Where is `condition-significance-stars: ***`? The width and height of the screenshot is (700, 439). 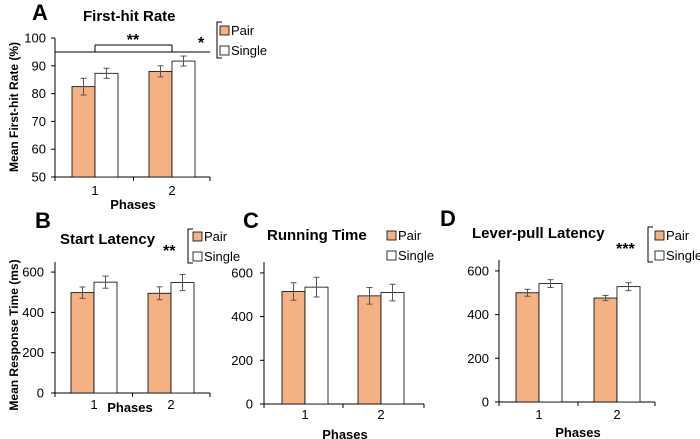 condition-significance-stars: *** is located at coordinates (625, 249).